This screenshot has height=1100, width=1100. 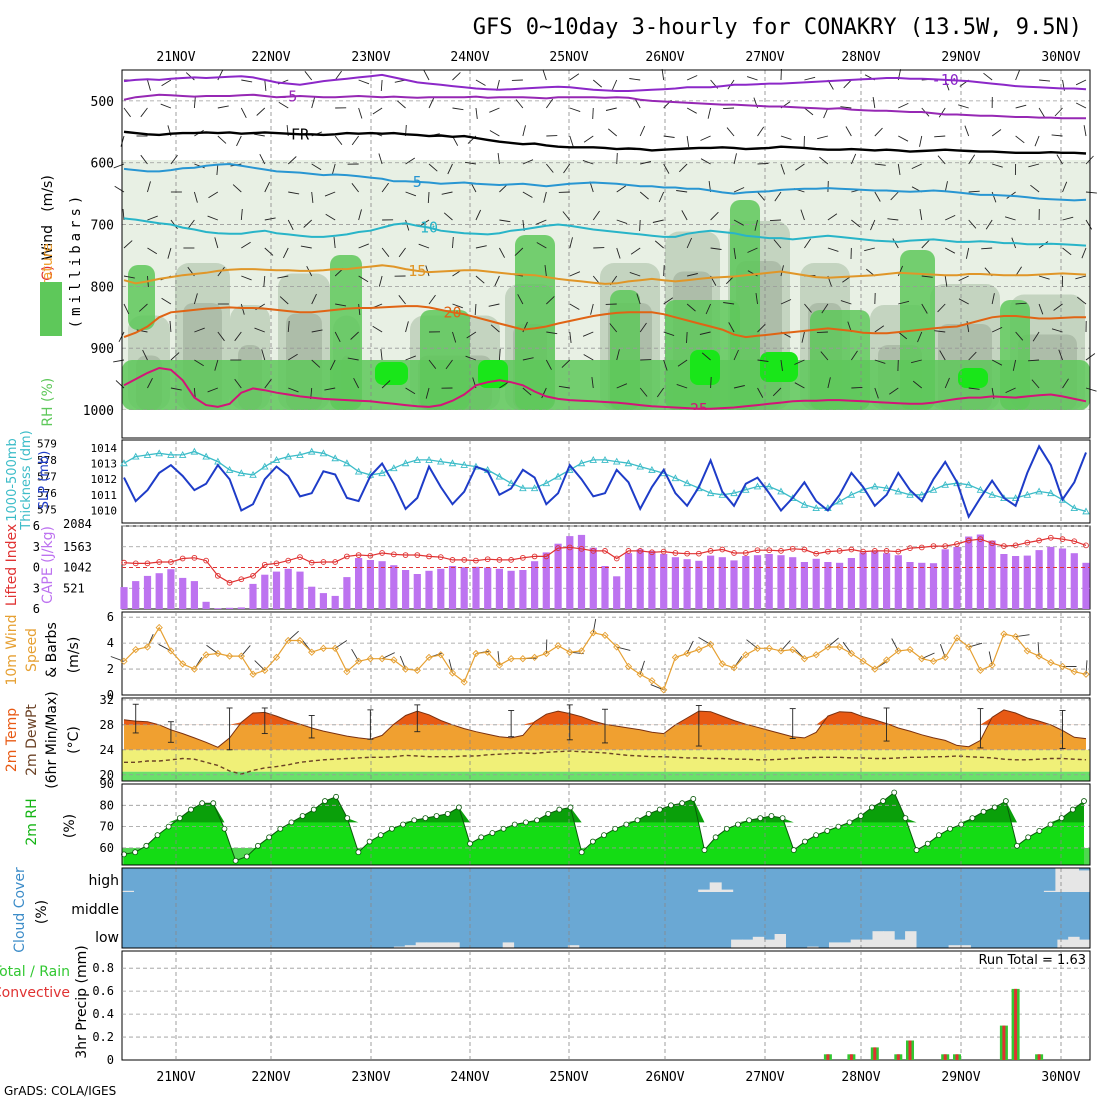 I want to click on date-label-top: 24NOV, so click(x=469, y=57).